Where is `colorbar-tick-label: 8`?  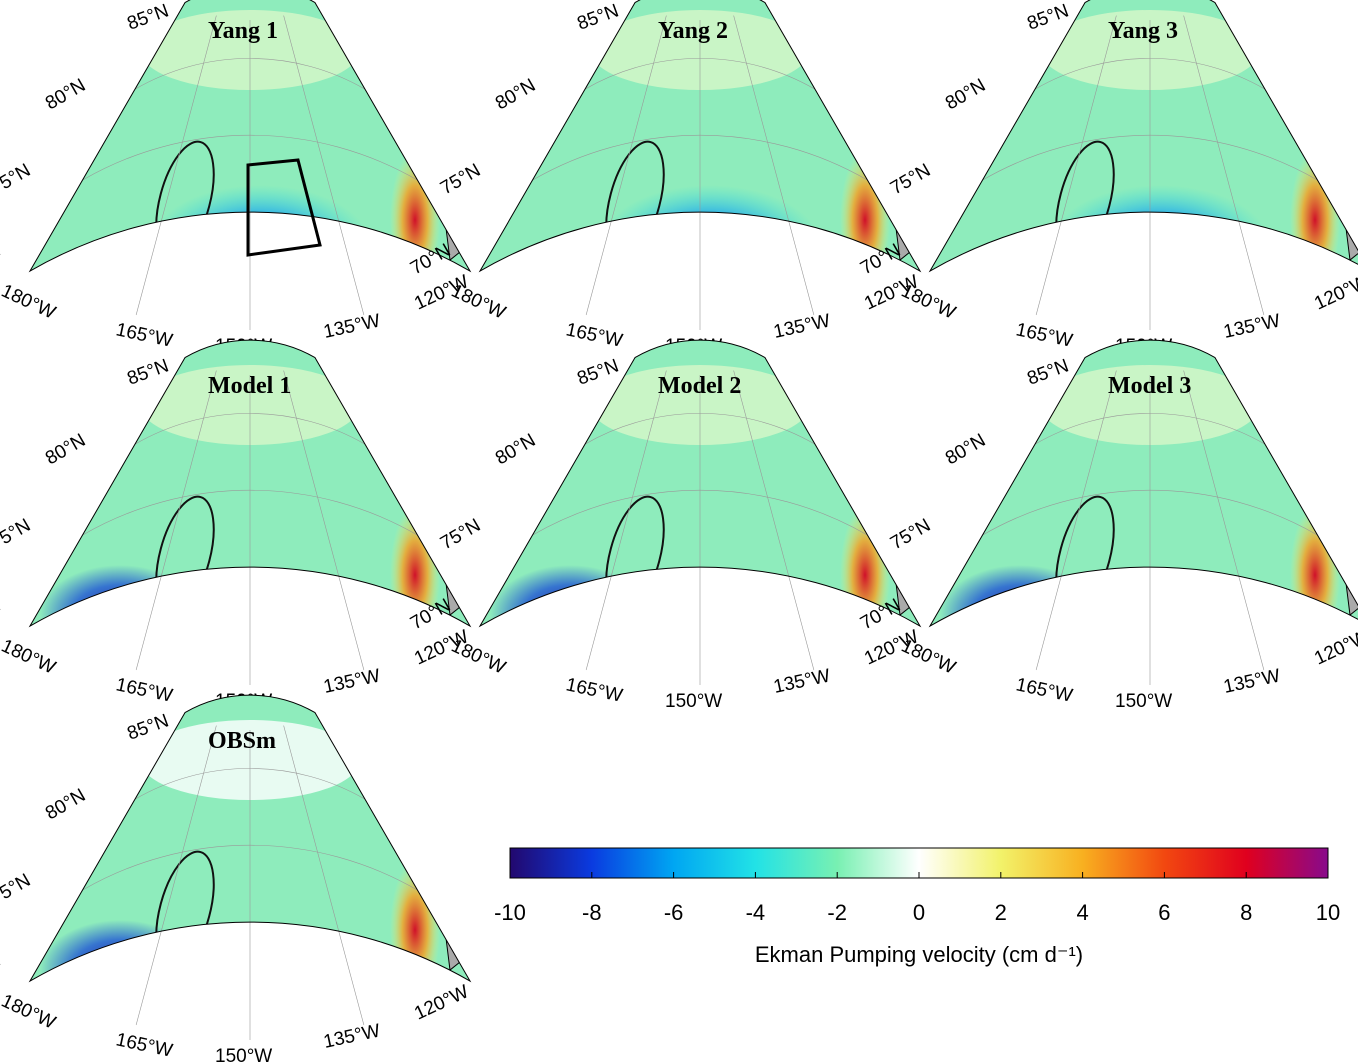
colorbar-tick-label: 8 is located at coordinates (1246, 912).